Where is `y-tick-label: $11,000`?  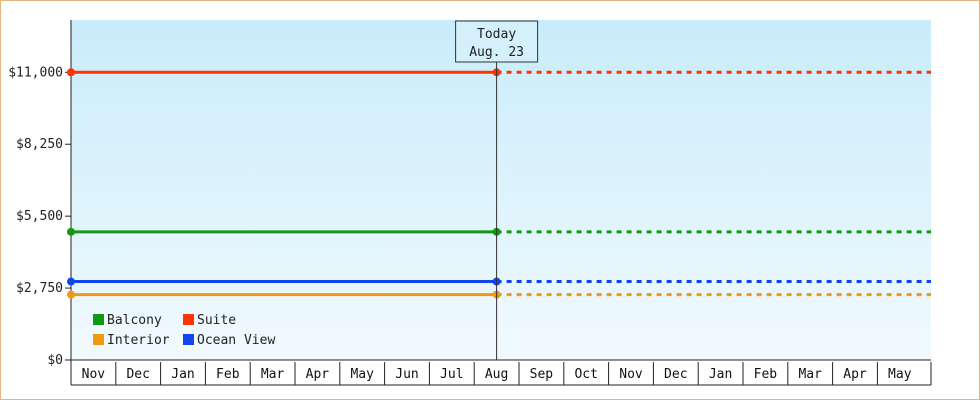 y-tick-label: $11,000 is located at coordinates (35, 72).